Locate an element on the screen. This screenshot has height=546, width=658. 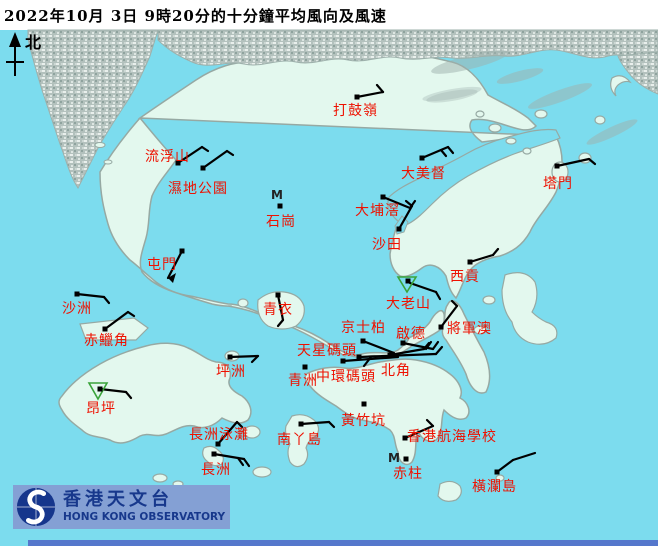
station-label: 青衣 is located at coordinates (278, 310).